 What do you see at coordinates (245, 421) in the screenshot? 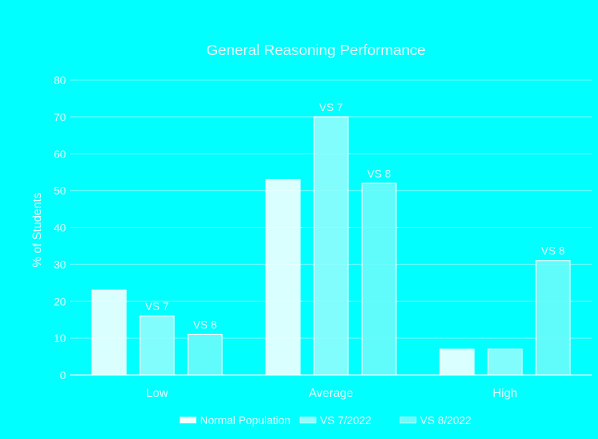
I see `legend-label: Normal Population` at bounding box center [245, 421].